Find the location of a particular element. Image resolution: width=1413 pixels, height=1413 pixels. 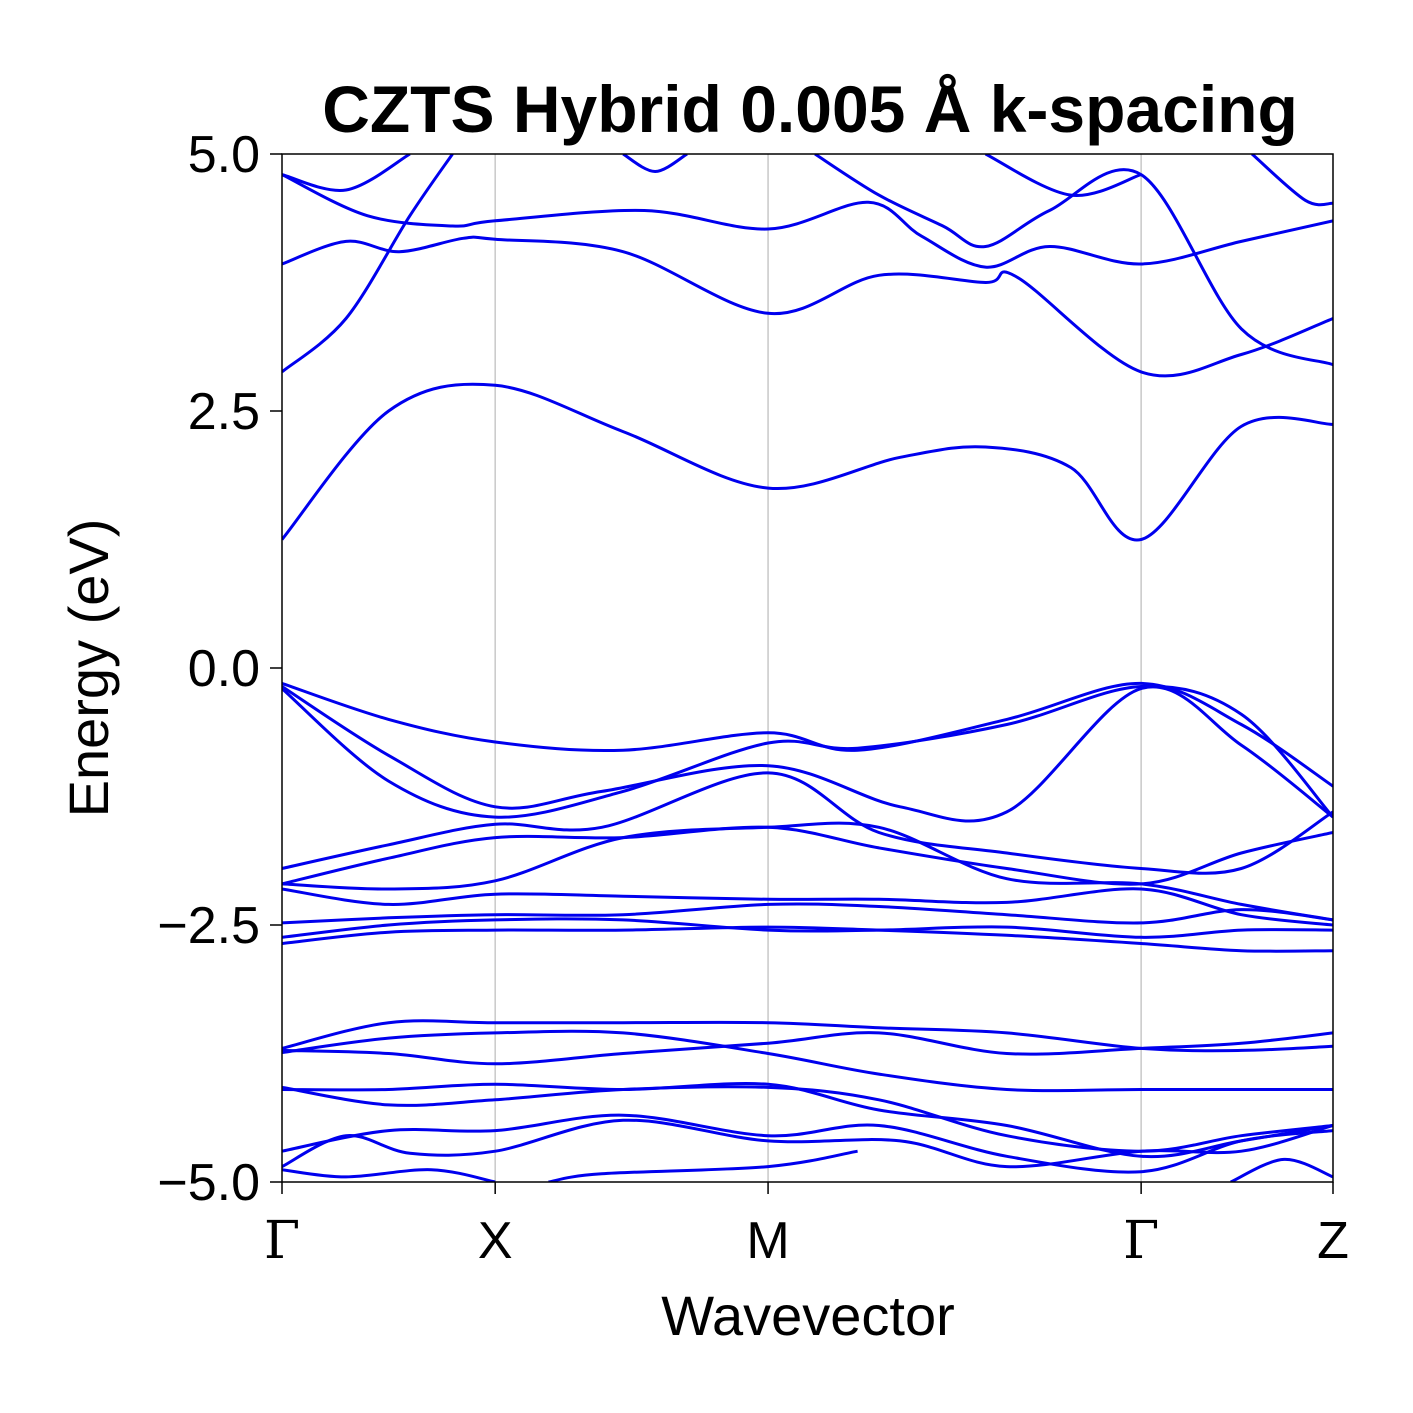

x-tick-label: X is located at coordinates (495, 1241).